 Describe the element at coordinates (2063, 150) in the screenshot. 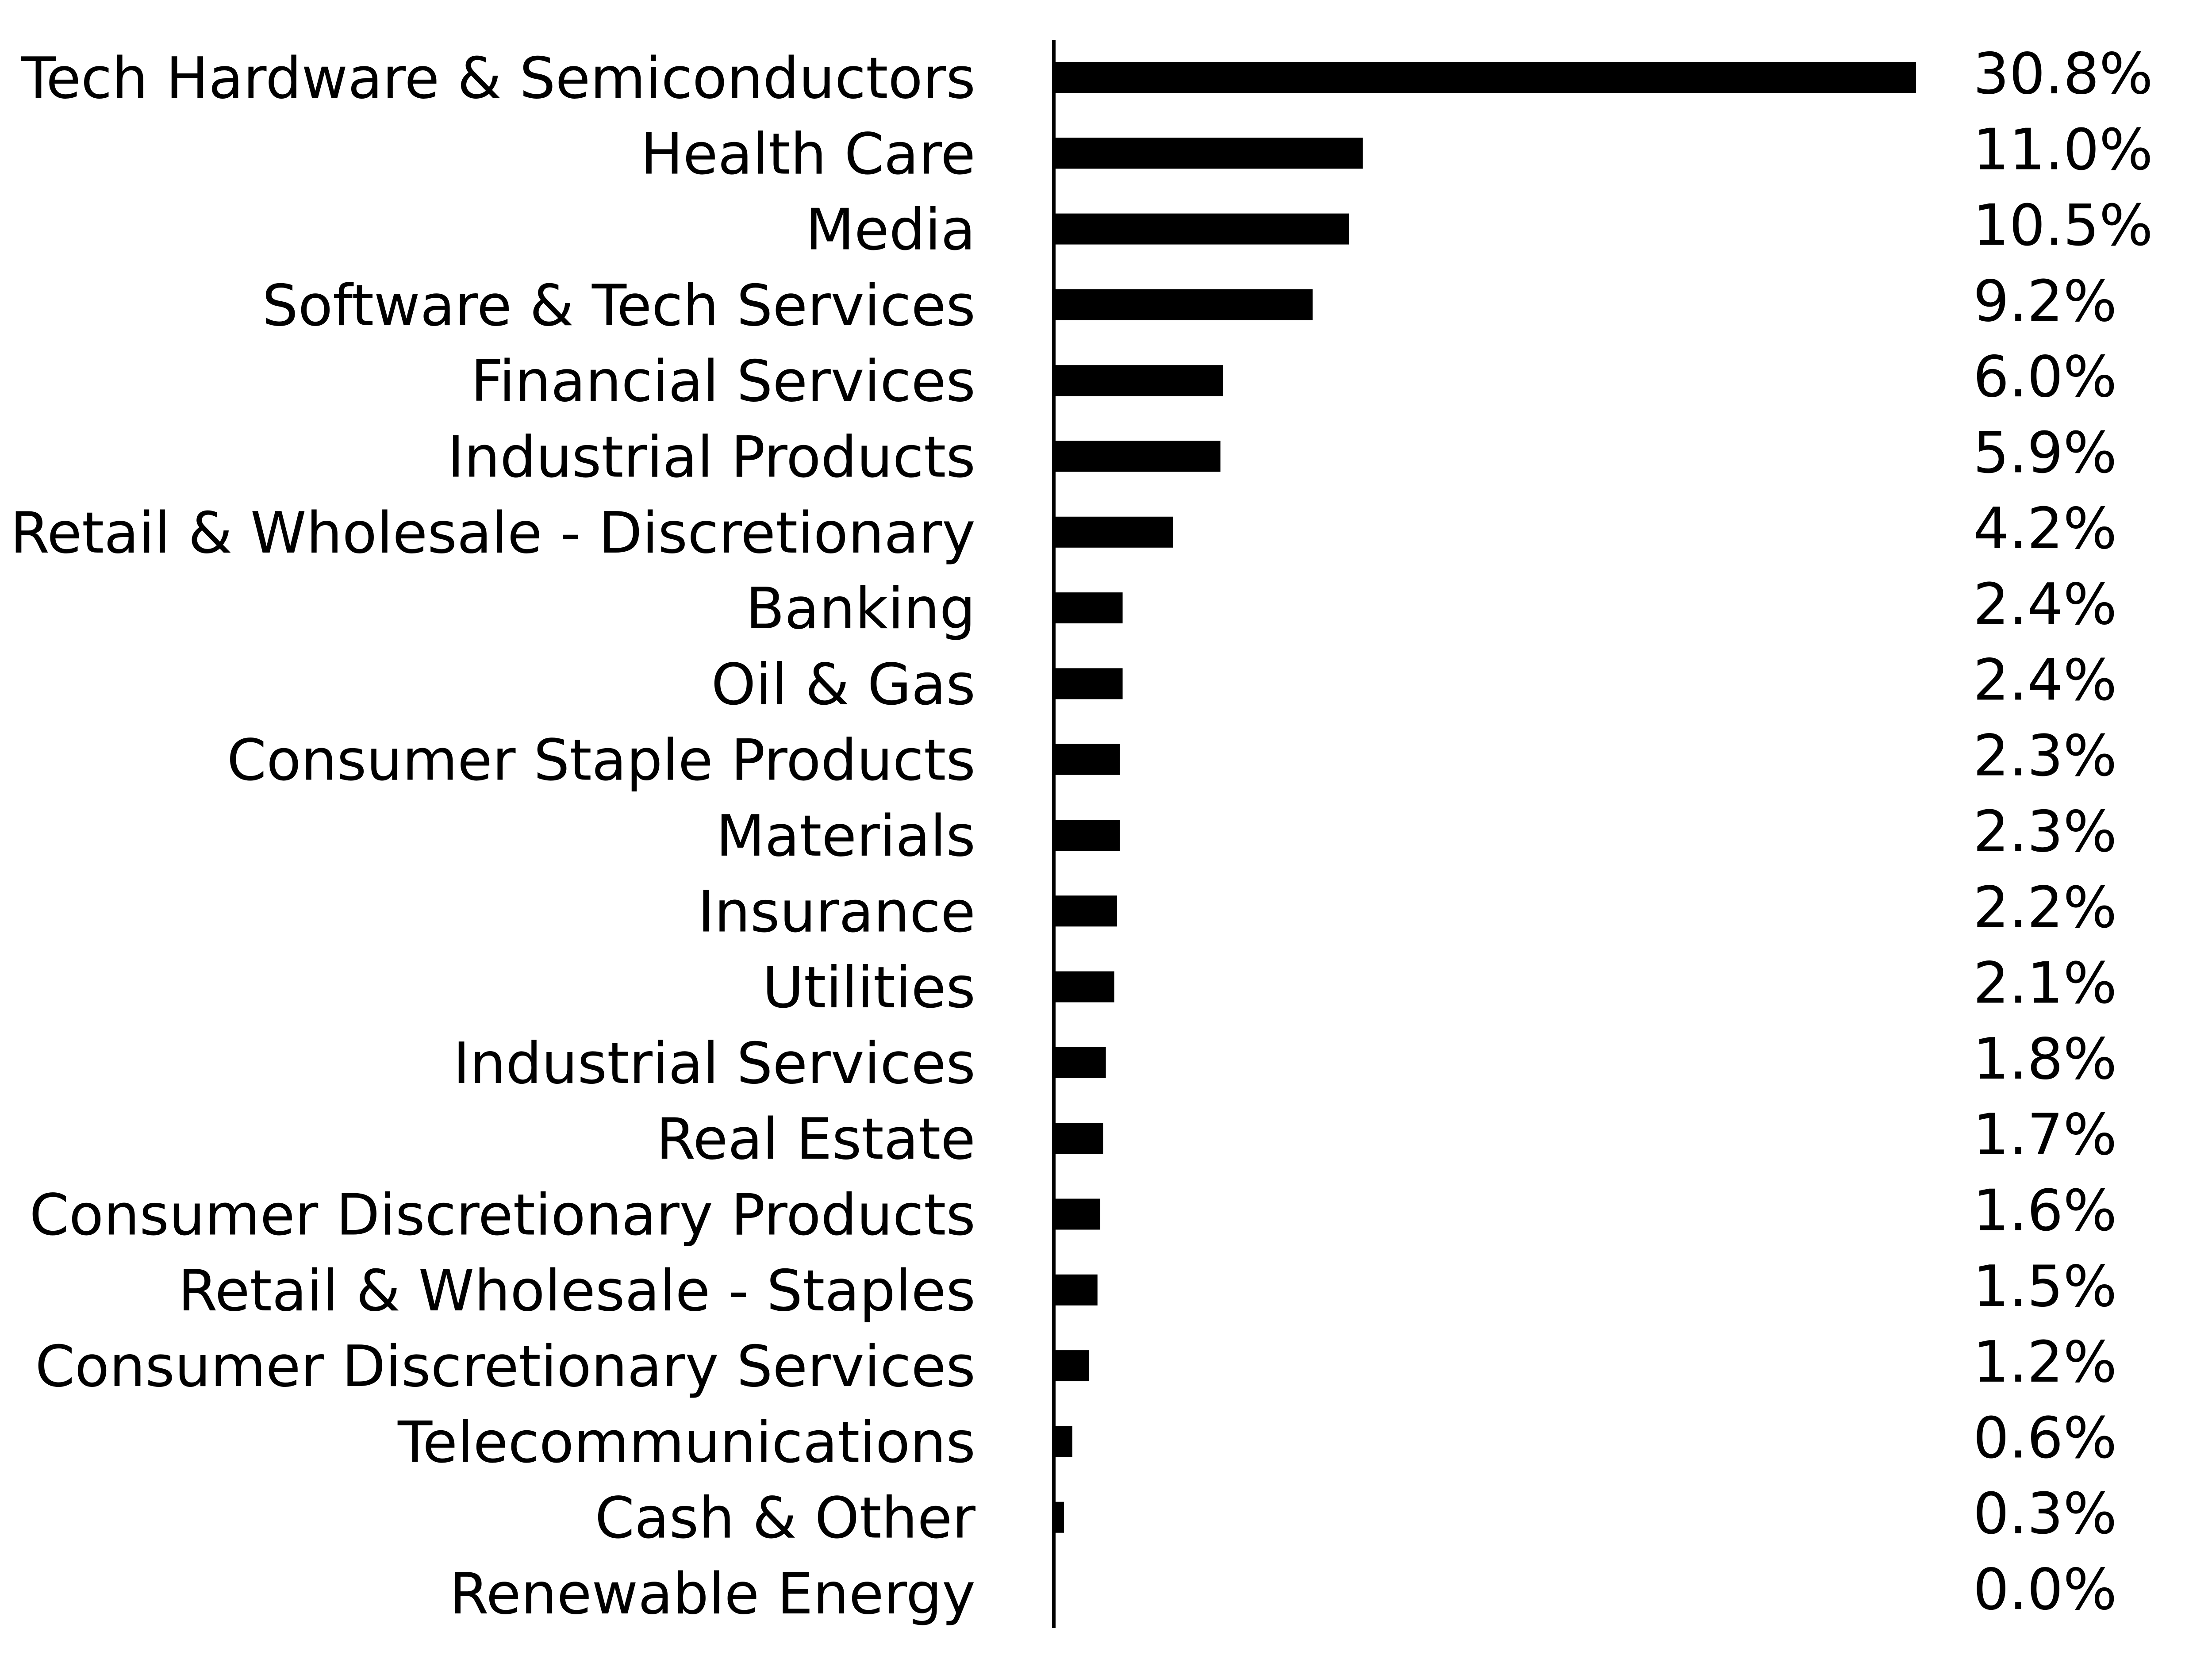

I see `value-label: 11.0%` at that location.